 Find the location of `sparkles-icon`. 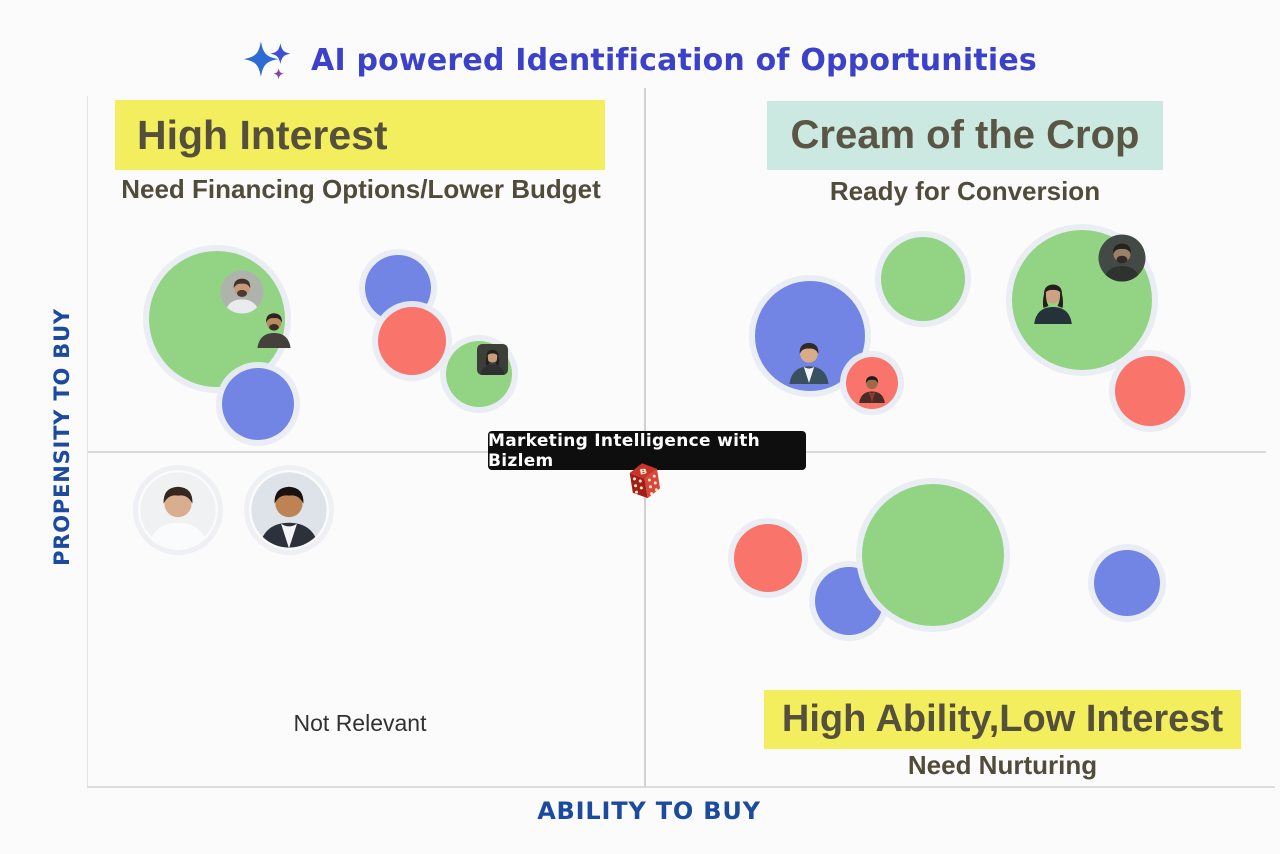

sparkles-icon is located at coordinates (268, 60).